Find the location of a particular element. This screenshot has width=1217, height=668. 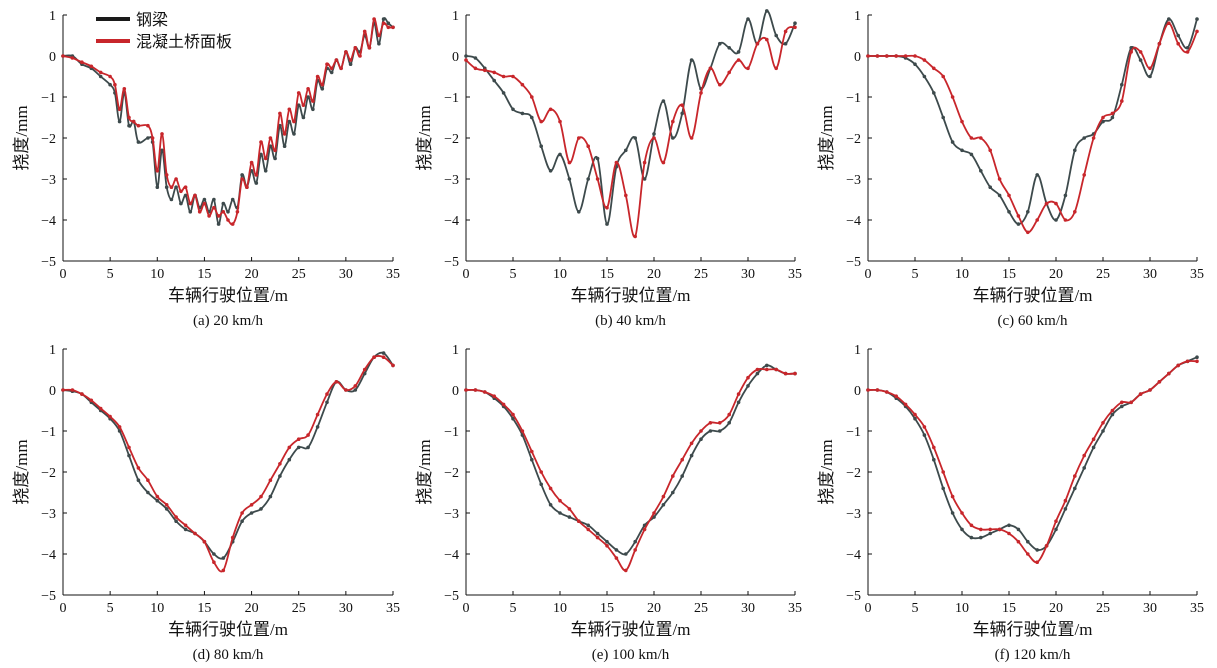

panel-caption: (c) 60 km/h is located at coordinates (1033, 321).